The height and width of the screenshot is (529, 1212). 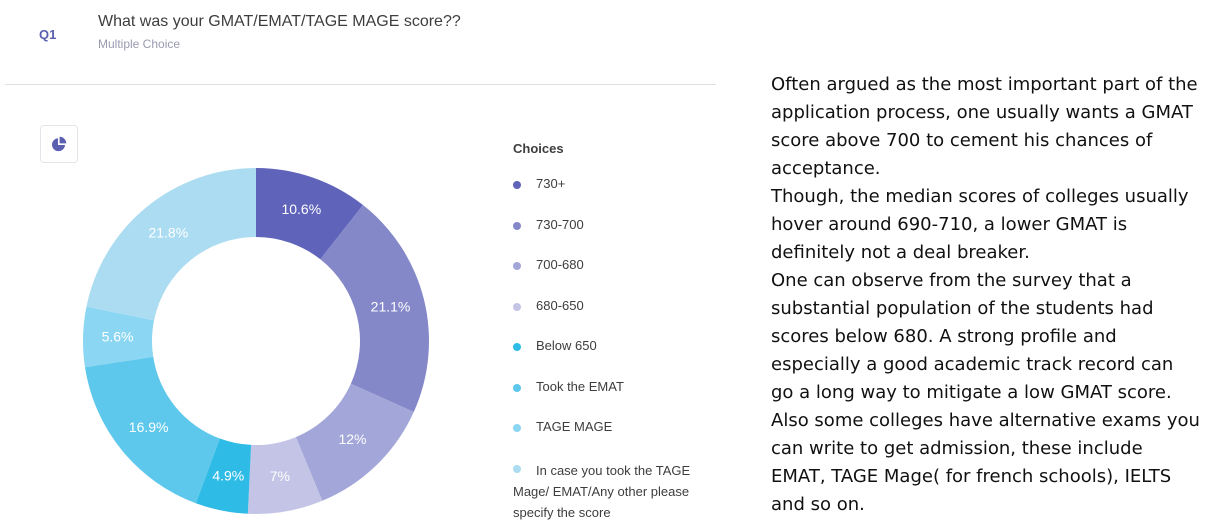 What do you see at coordinates (391, 307) in the screenshot?
I see `slice-percentage-label: 21.1%` at bounding box center [391, 307].